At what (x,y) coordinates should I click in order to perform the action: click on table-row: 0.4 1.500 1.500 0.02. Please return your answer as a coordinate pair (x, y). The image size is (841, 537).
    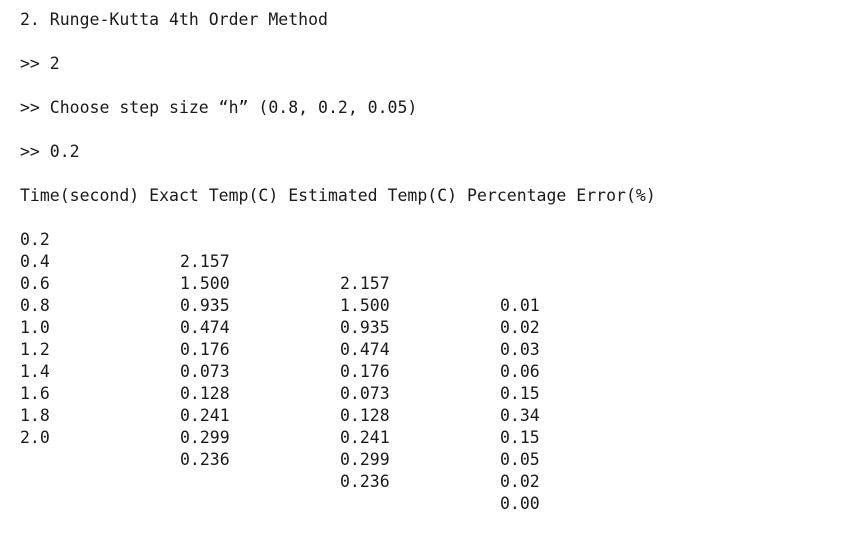
    Looking at the image, I should click on (280, 283).